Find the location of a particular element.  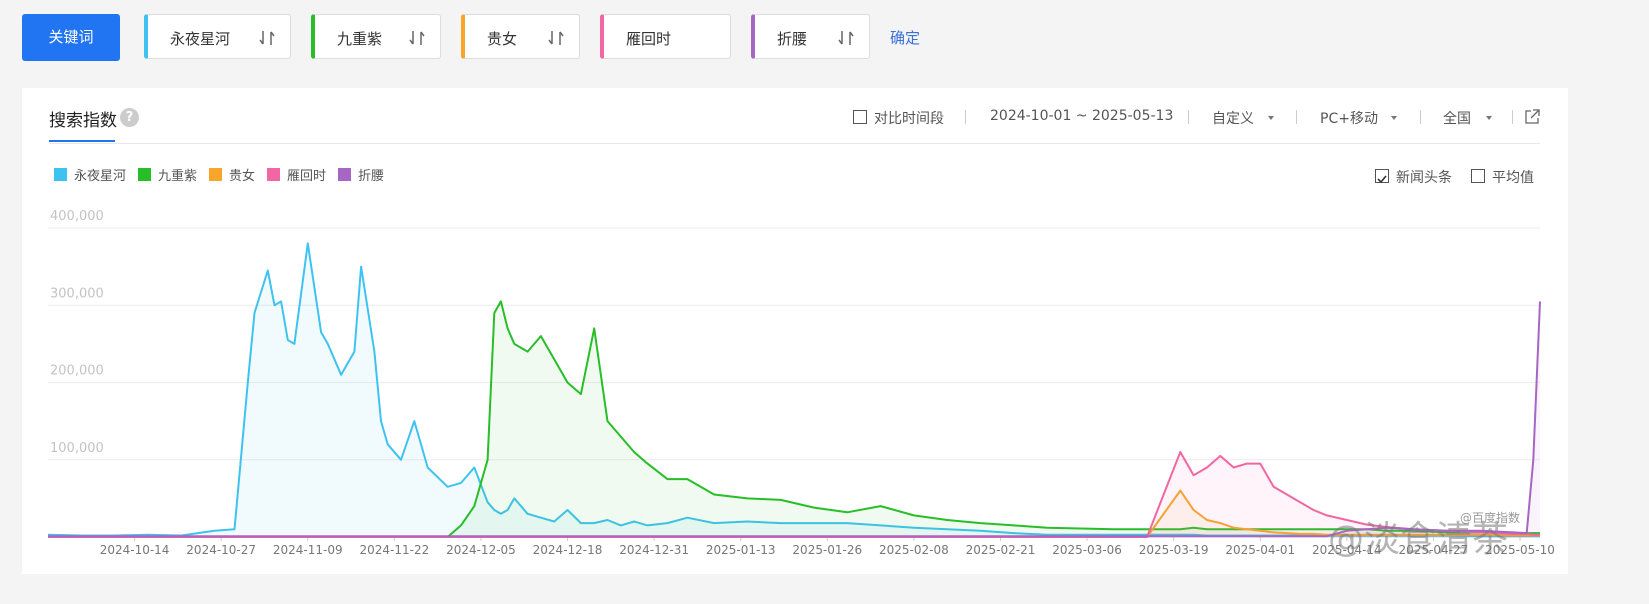

legend-label: 贵女 is located at coordinates (242, 176).